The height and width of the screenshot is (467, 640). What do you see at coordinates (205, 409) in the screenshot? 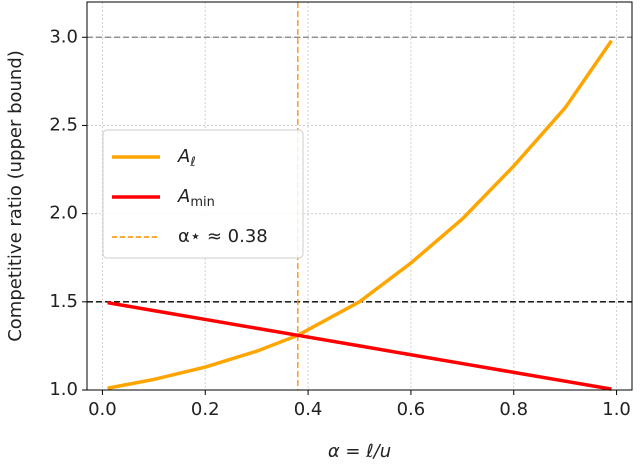
I see `x-tick-label: 0.2` at bounding box center [205, 409].